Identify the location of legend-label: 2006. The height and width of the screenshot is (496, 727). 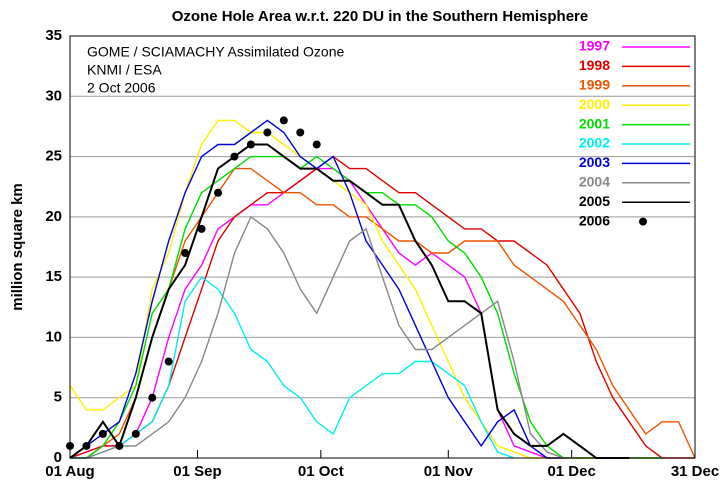
(594, 220).